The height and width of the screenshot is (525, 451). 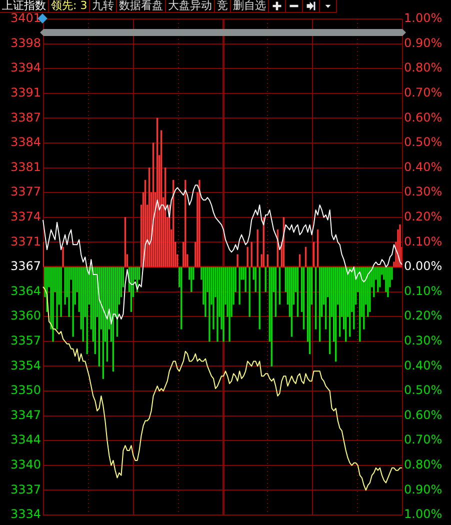 I want to click on y-tick-label: 3374, so click(x=25, y=217).